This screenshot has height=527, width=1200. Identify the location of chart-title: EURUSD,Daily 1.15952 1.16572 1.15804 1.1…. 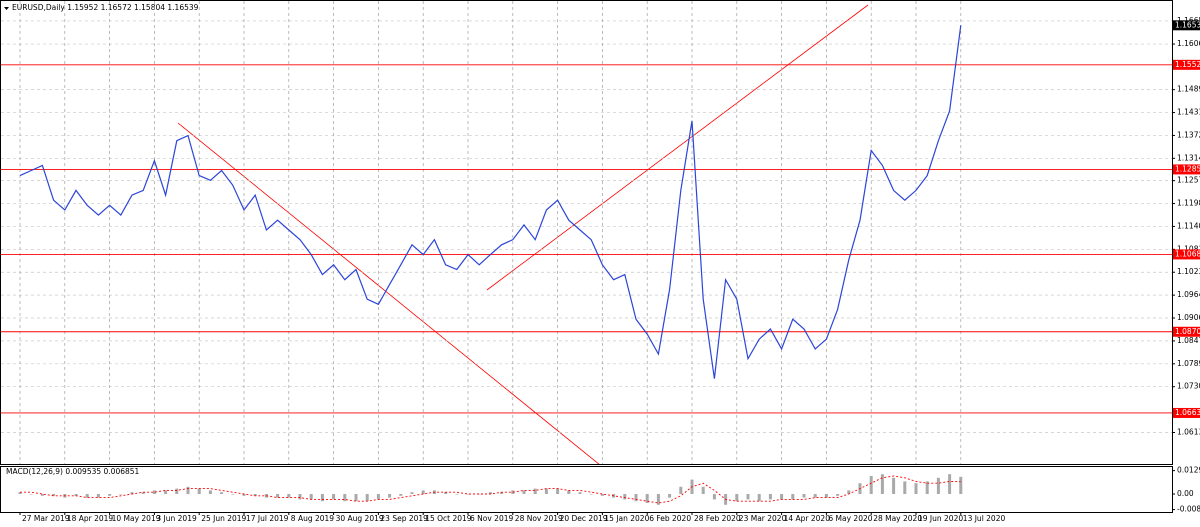
(105, 7).